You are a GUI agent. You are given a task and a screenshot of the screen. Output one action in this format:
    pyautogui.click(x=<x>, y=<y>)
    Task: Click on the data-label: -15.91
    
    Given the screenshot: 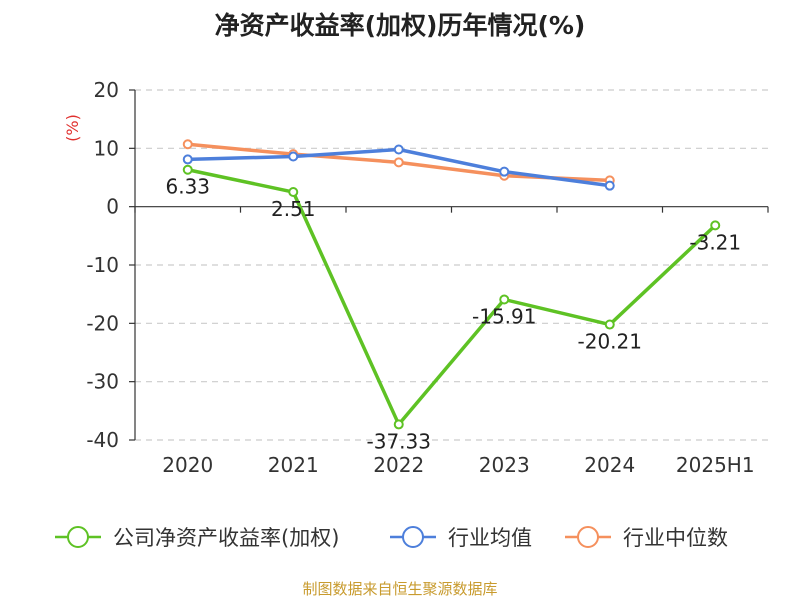 What is the action you would take?
    pyautogui.click(x=504, y=316)
    